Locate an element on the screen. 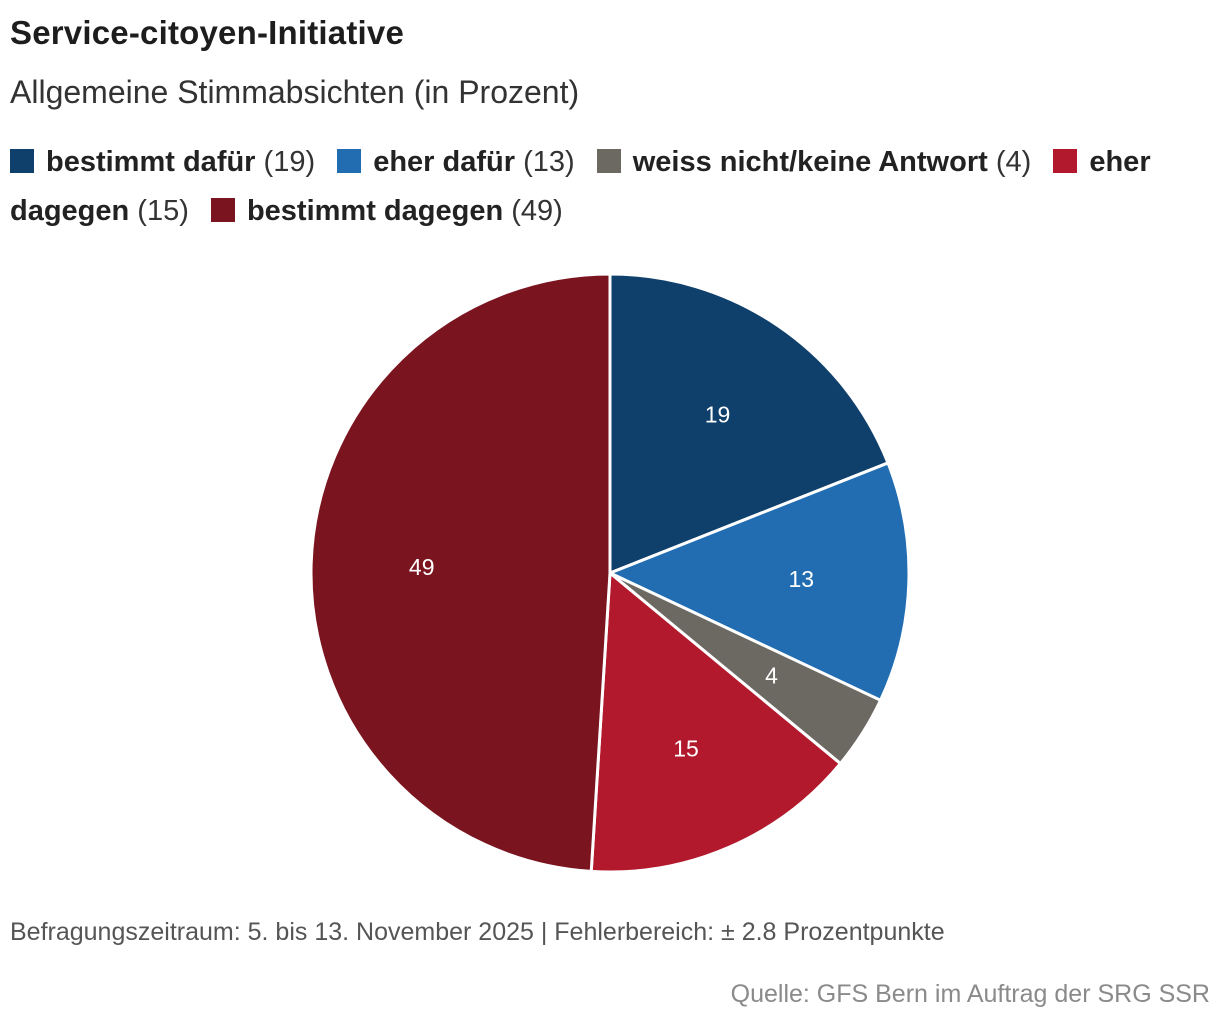 This screenshot has width=1220, height=1024. legend-value: (49) is located at coordinates (533, 211).